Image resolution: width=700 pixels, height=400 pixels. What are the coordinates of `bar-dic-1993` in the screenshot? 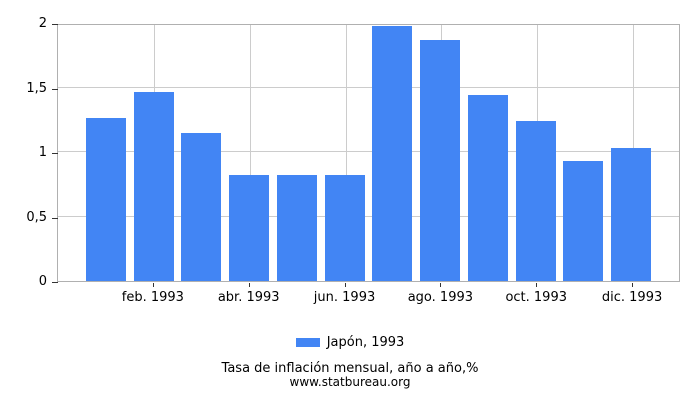 It's located at (631, 214).